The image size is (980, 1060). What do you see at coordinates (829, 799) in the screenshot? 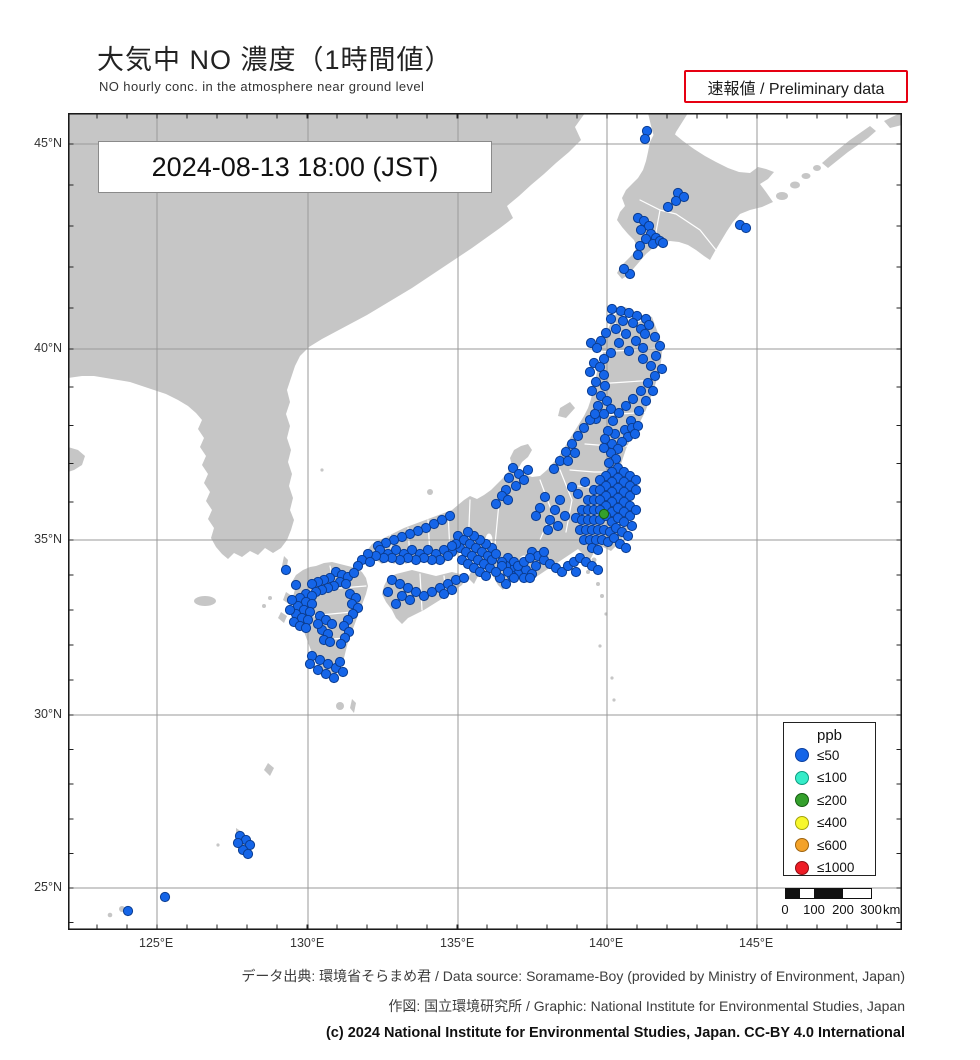
I see `legend: ppb ≤50 ≤100 ≤200 ≤400 ≤600 ≤1000` at bounding box center [829, 799].